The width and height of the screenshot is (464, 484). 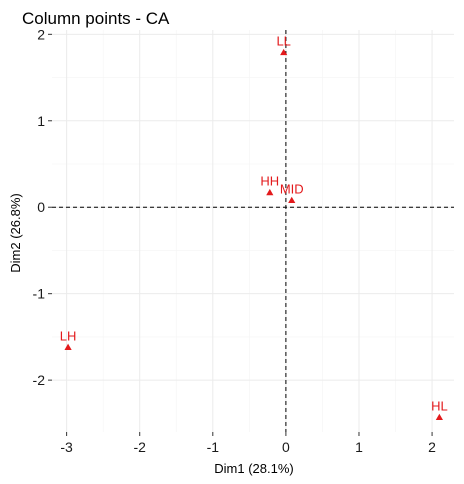 I want to click on y-tick-label: 0, so click(x=41, y=207).